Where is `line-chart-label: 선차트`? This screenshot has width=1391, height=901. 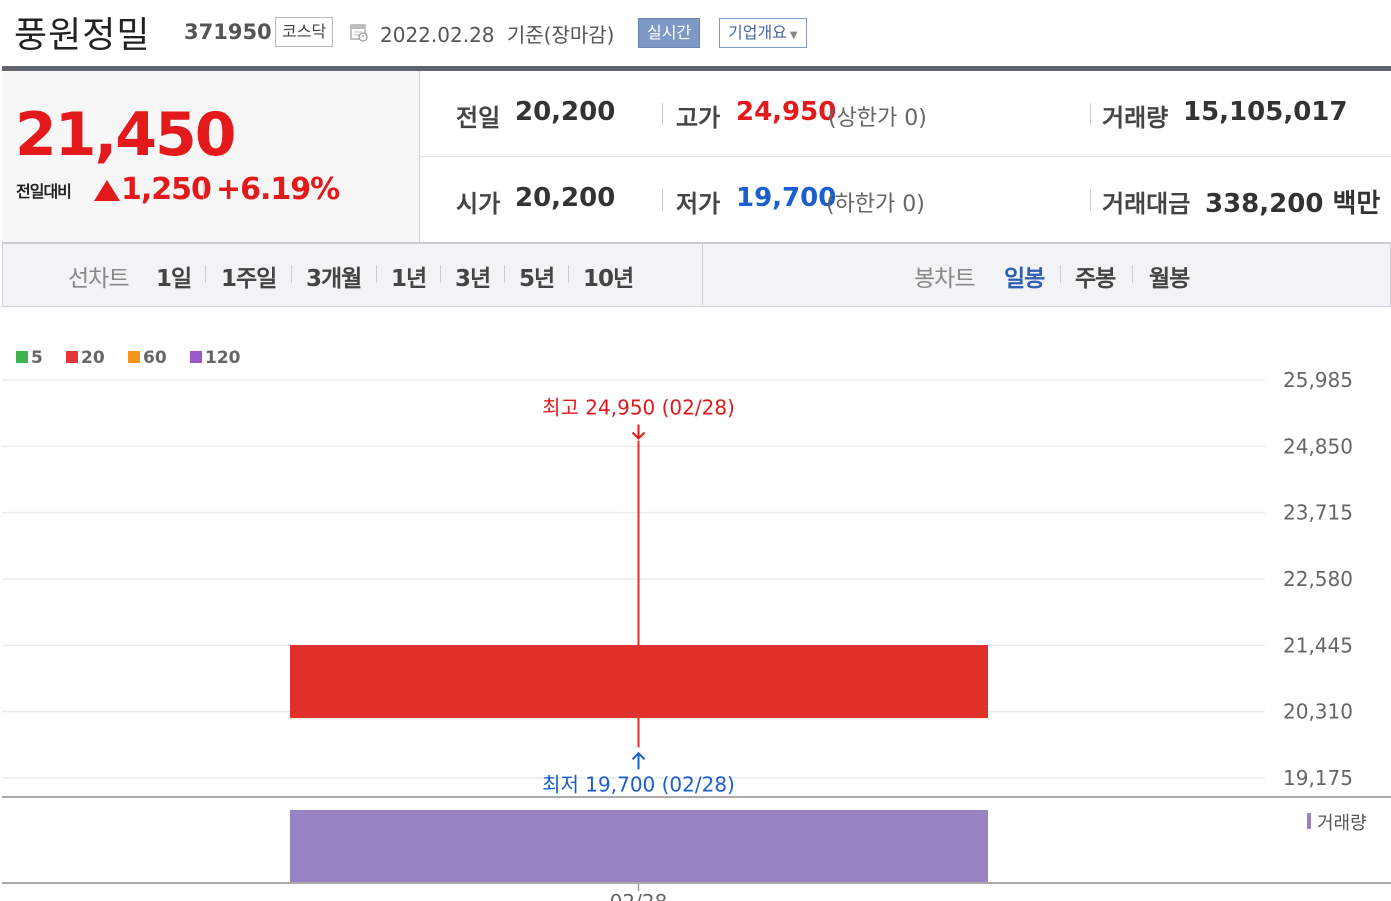
line-chart-label: 선차트 is located at coordinates (98, 279).